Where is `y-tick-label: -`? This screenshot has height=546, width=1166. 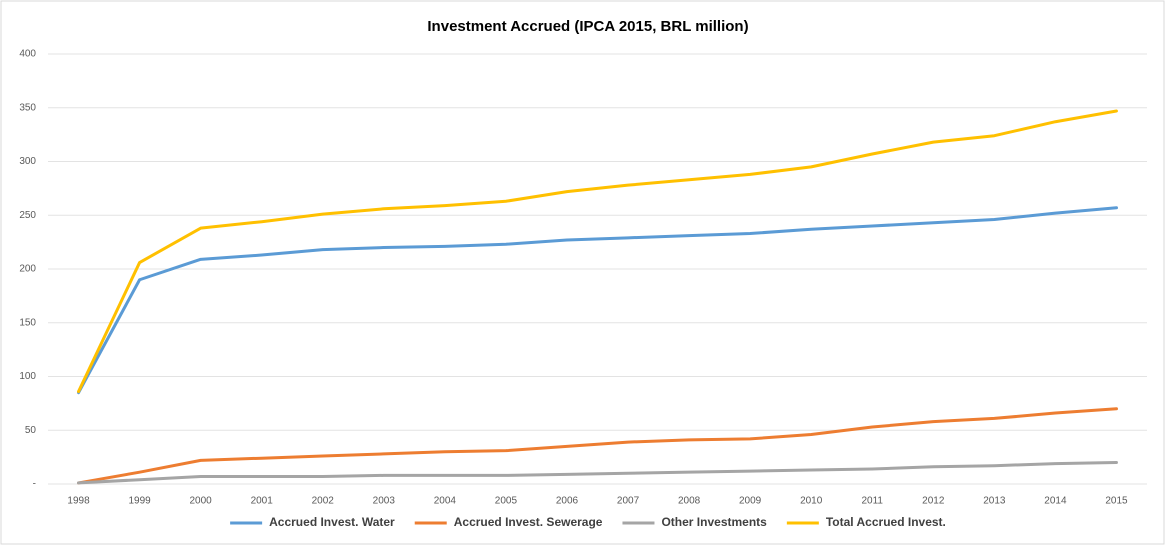 y-tick-label: - is located at coordinates (34, 484).